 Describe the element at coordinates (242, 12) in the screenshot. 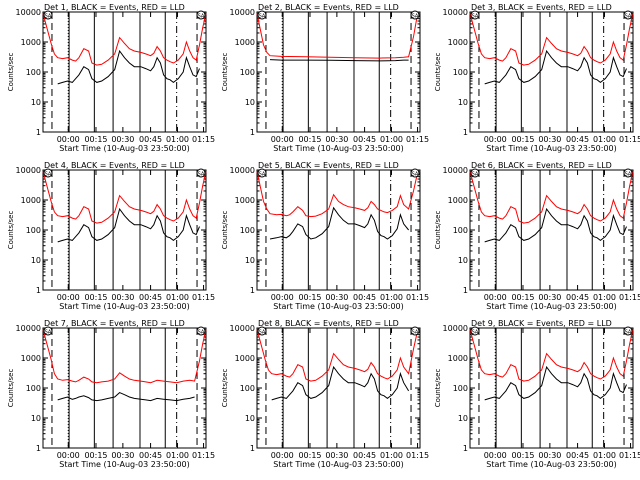

I see `y-tick-label: 10000` at that location.